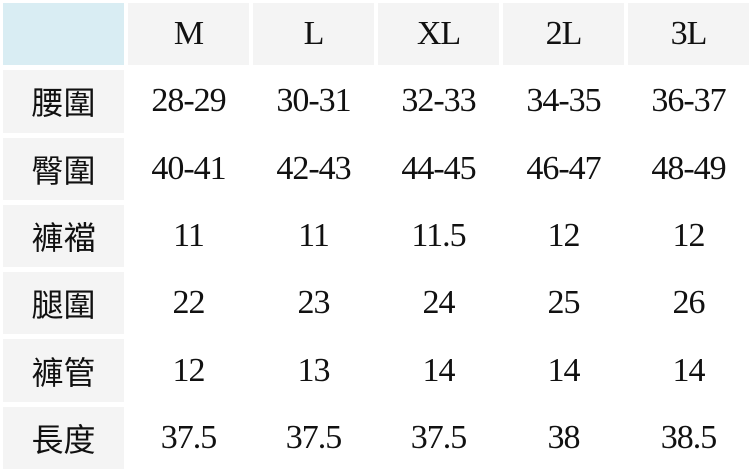  What do you see at coordinates (63, 236) in the screenshot?
I see `row-label: 褲襠` at bounding box center [63, 236].